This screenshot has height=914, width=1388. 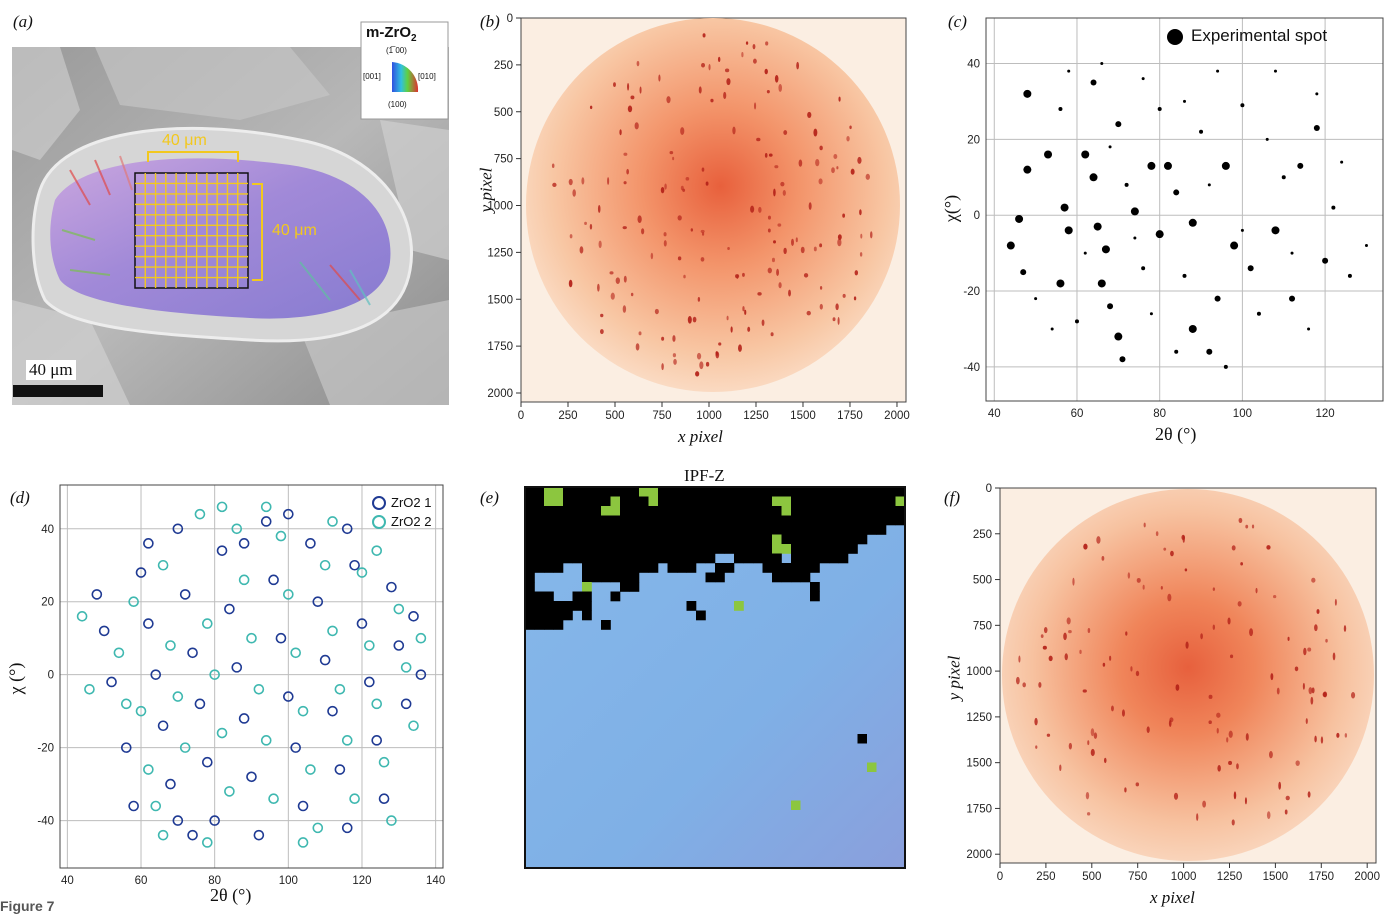 What do you see at coordinates (979, 855) in the screenshot?
I see `y-tick-label: 2000` at bounding box center [979, 855].